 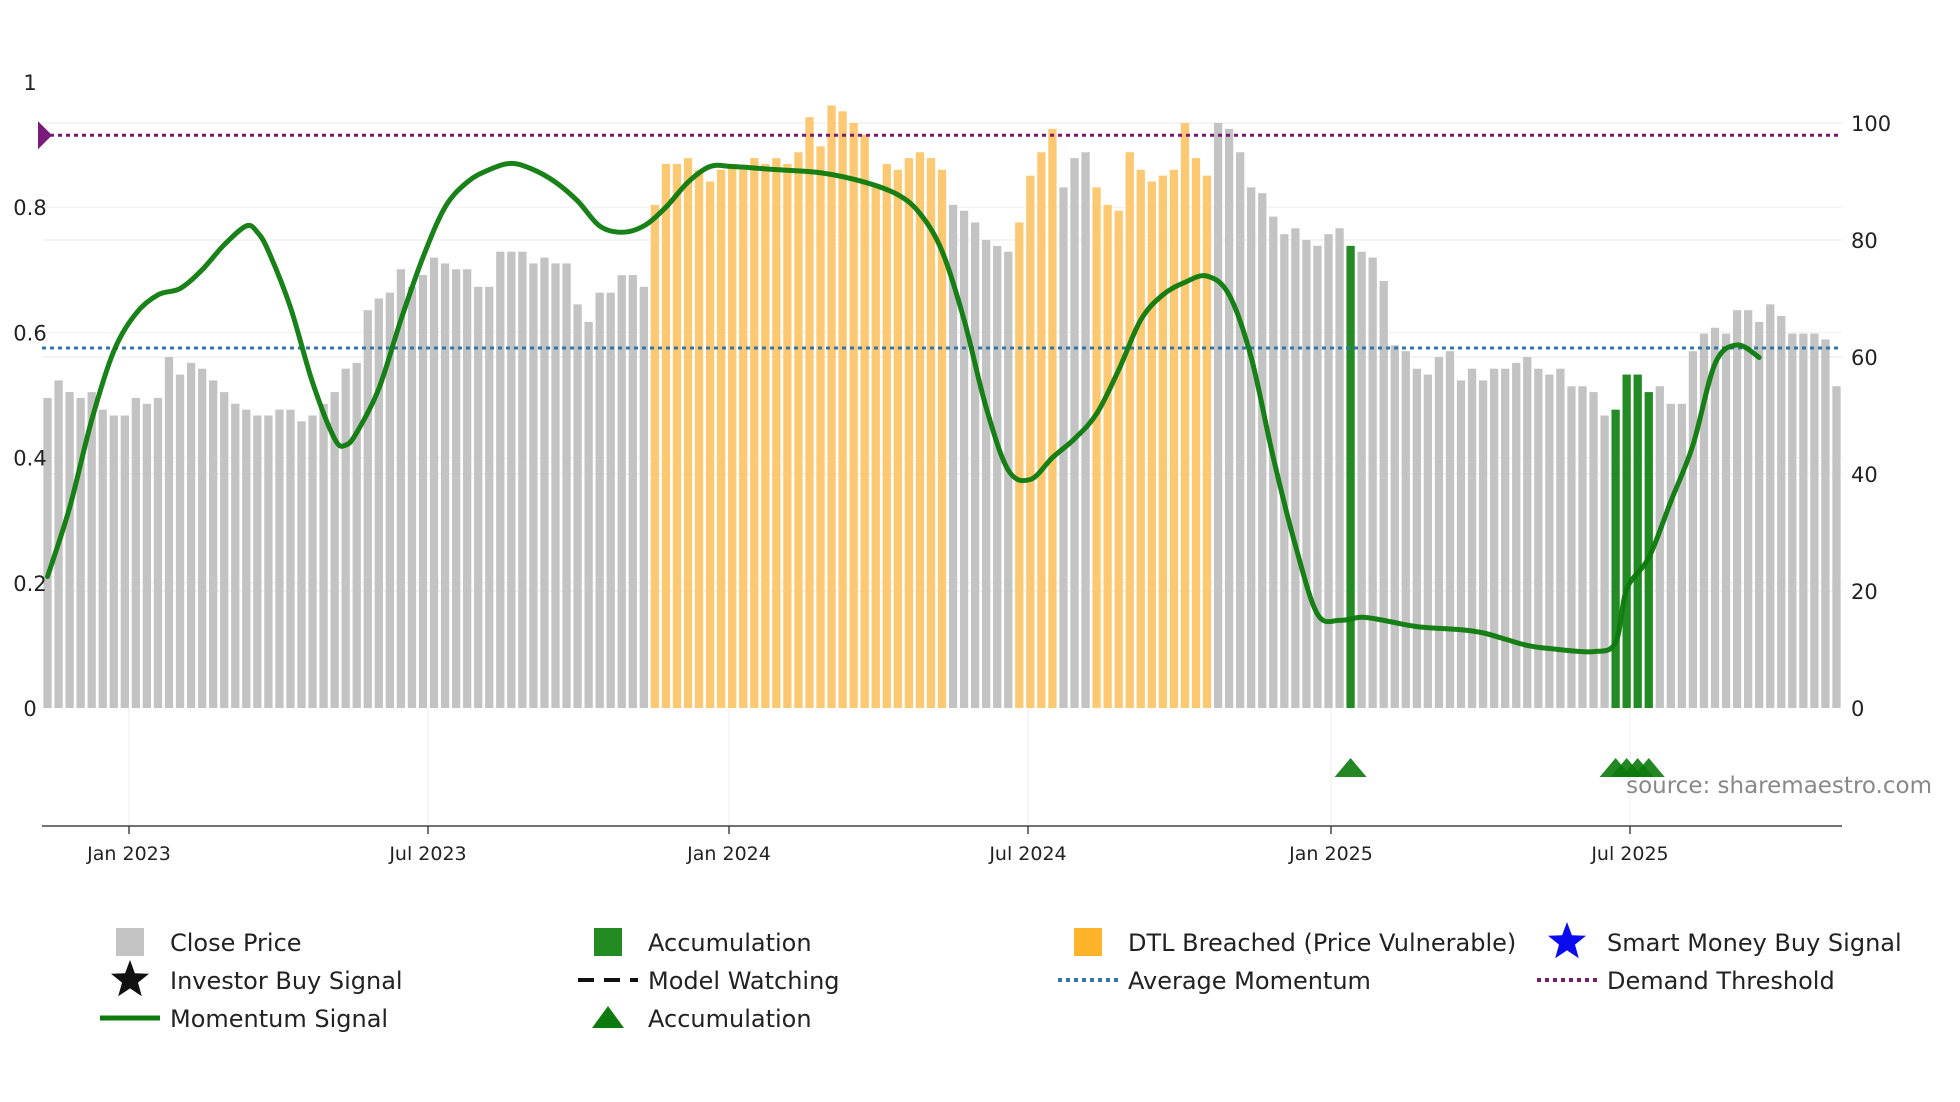 I want to click on left-axis-tick-label: 0.4, so click(x=29, y=459).